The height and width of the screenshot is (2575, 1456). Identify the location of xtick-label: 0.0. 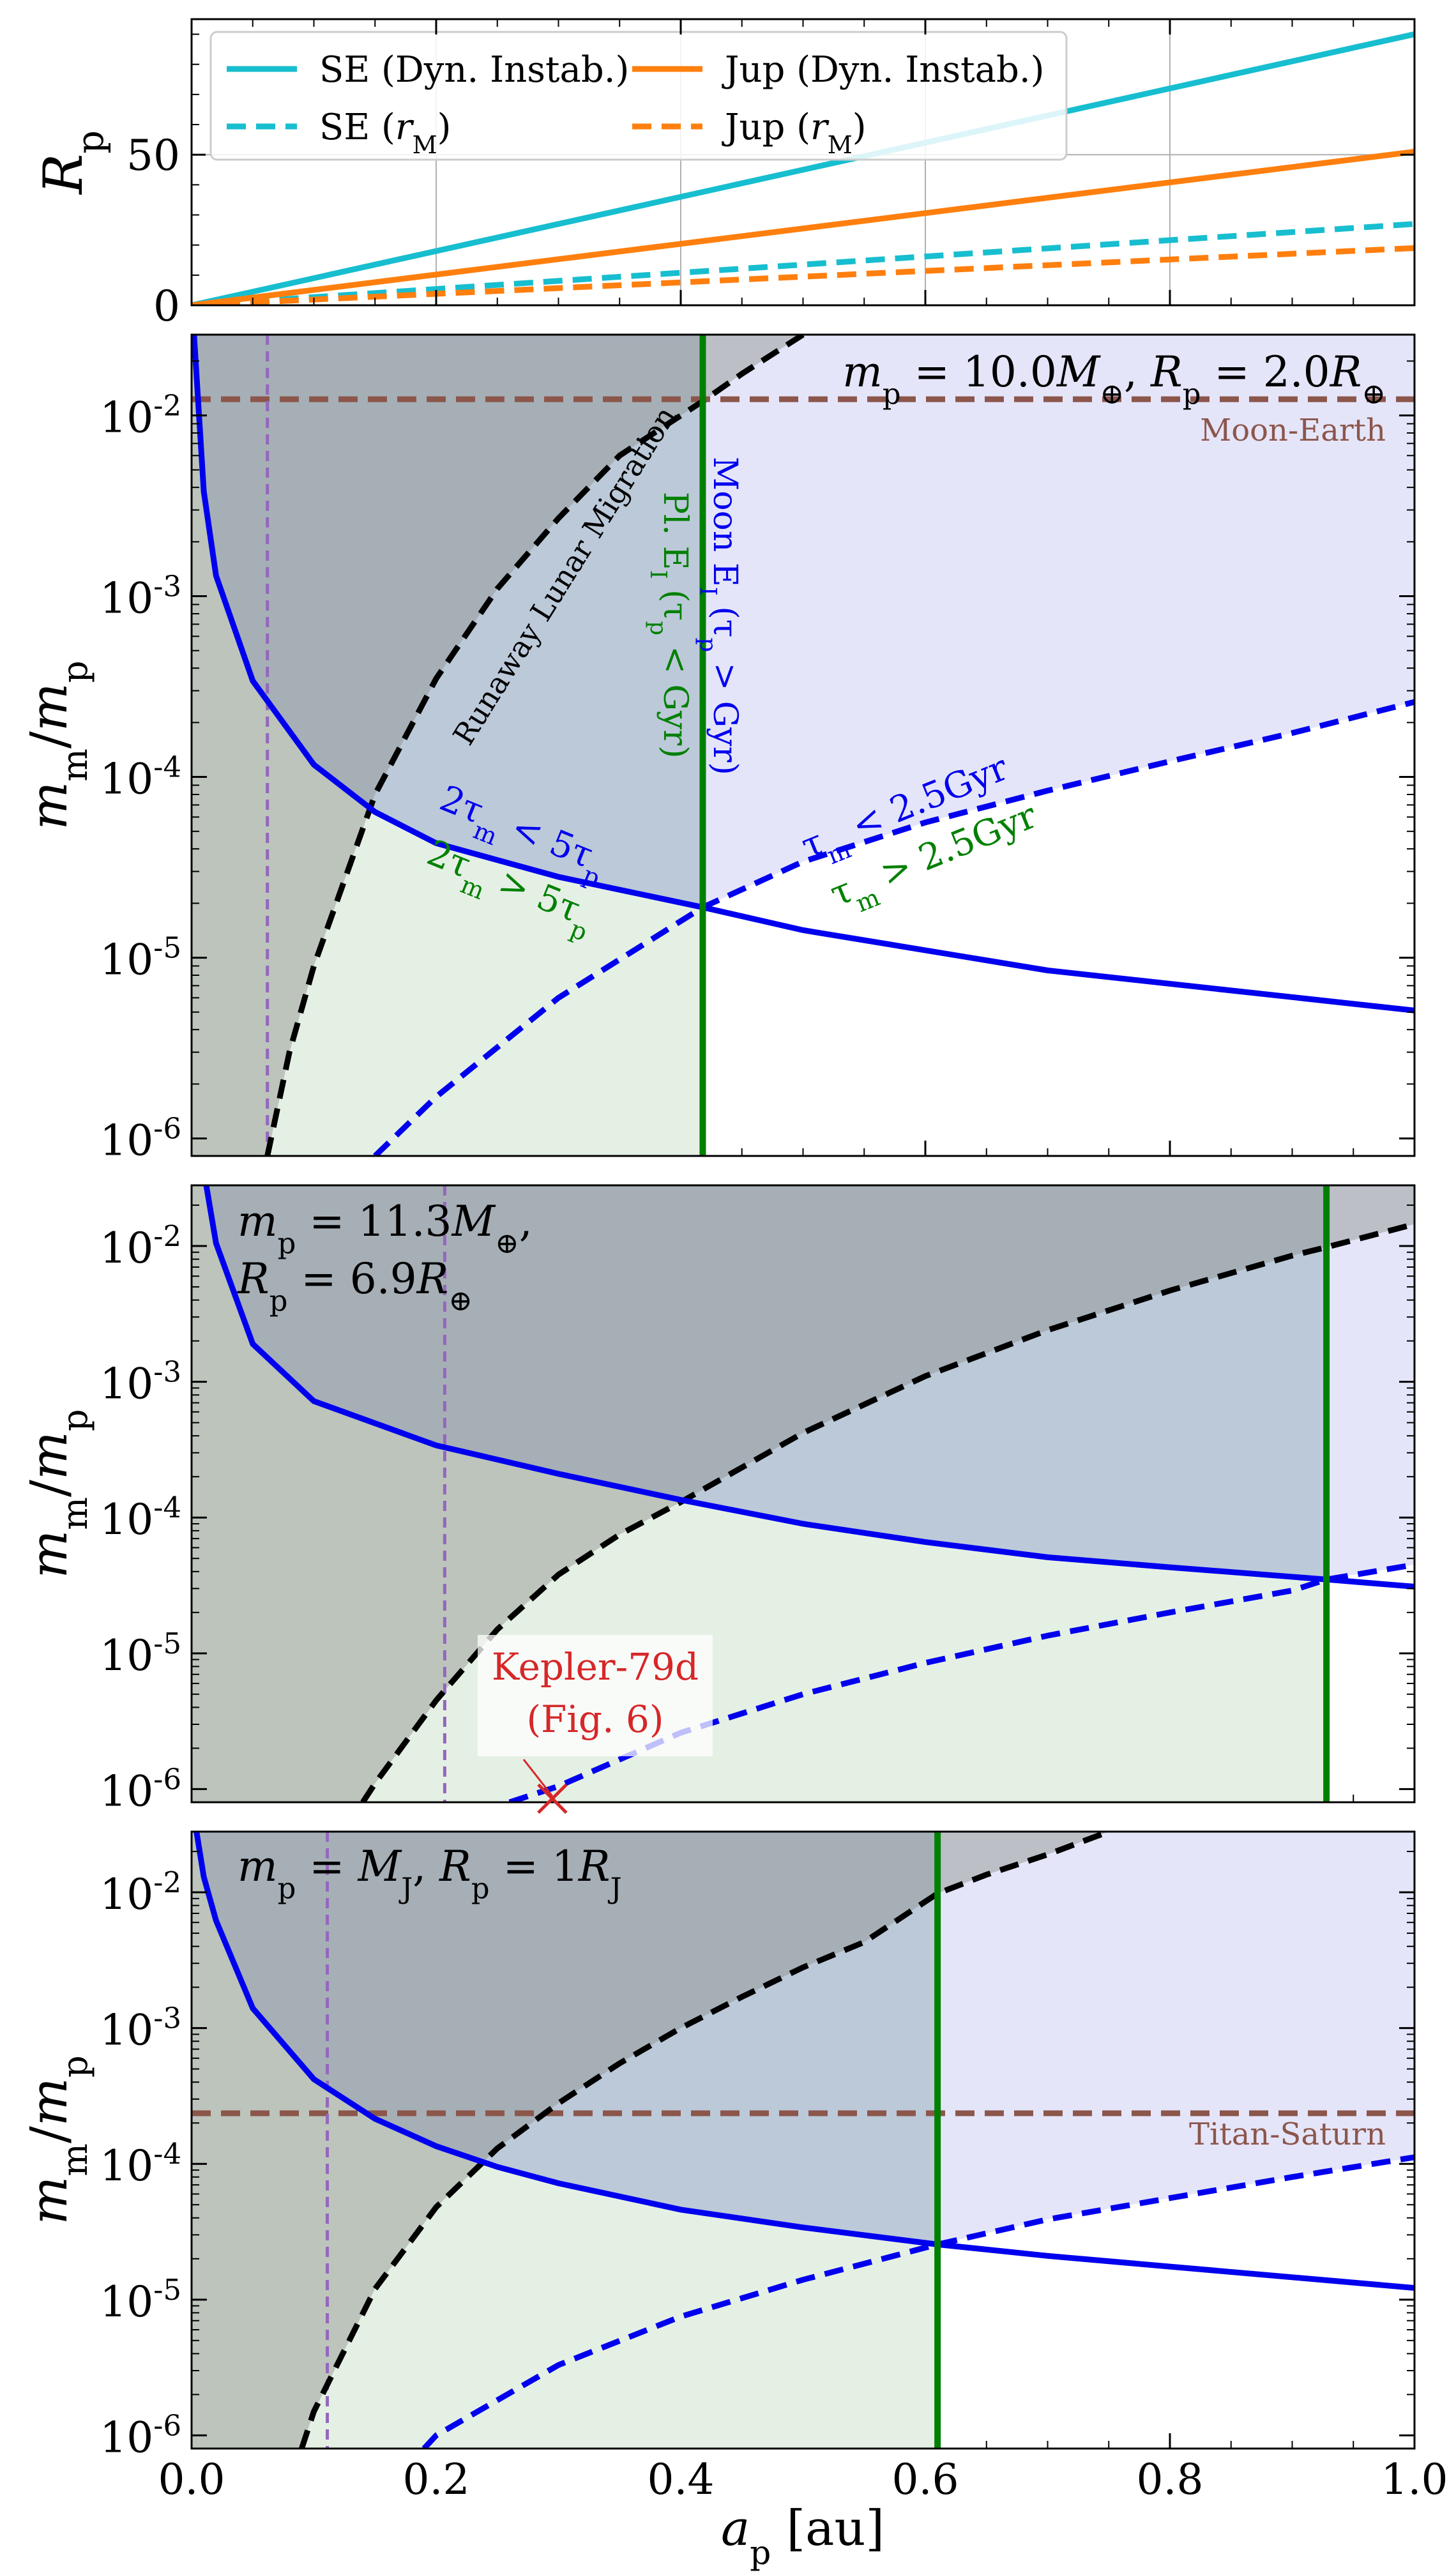
(191, 2480).